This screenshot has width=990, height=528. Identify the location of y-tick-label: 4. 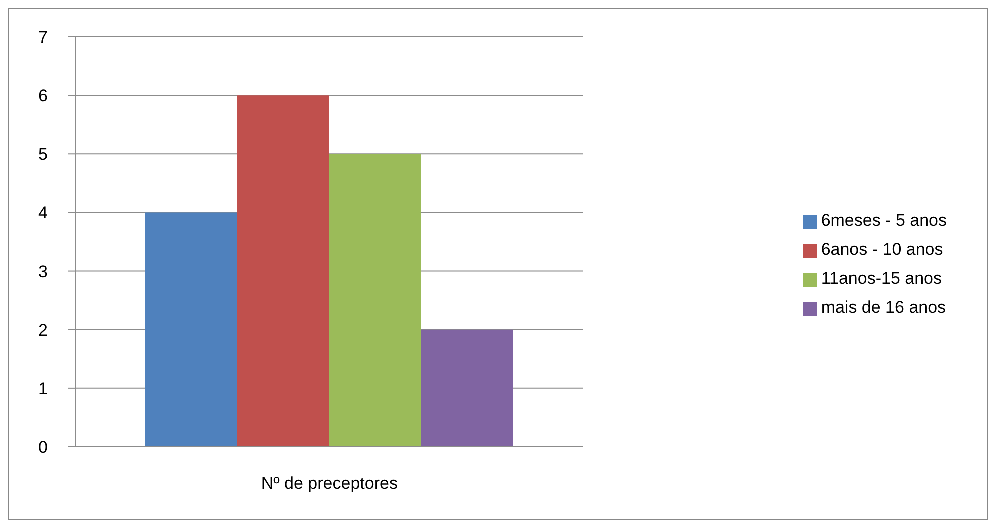
(43, 213).